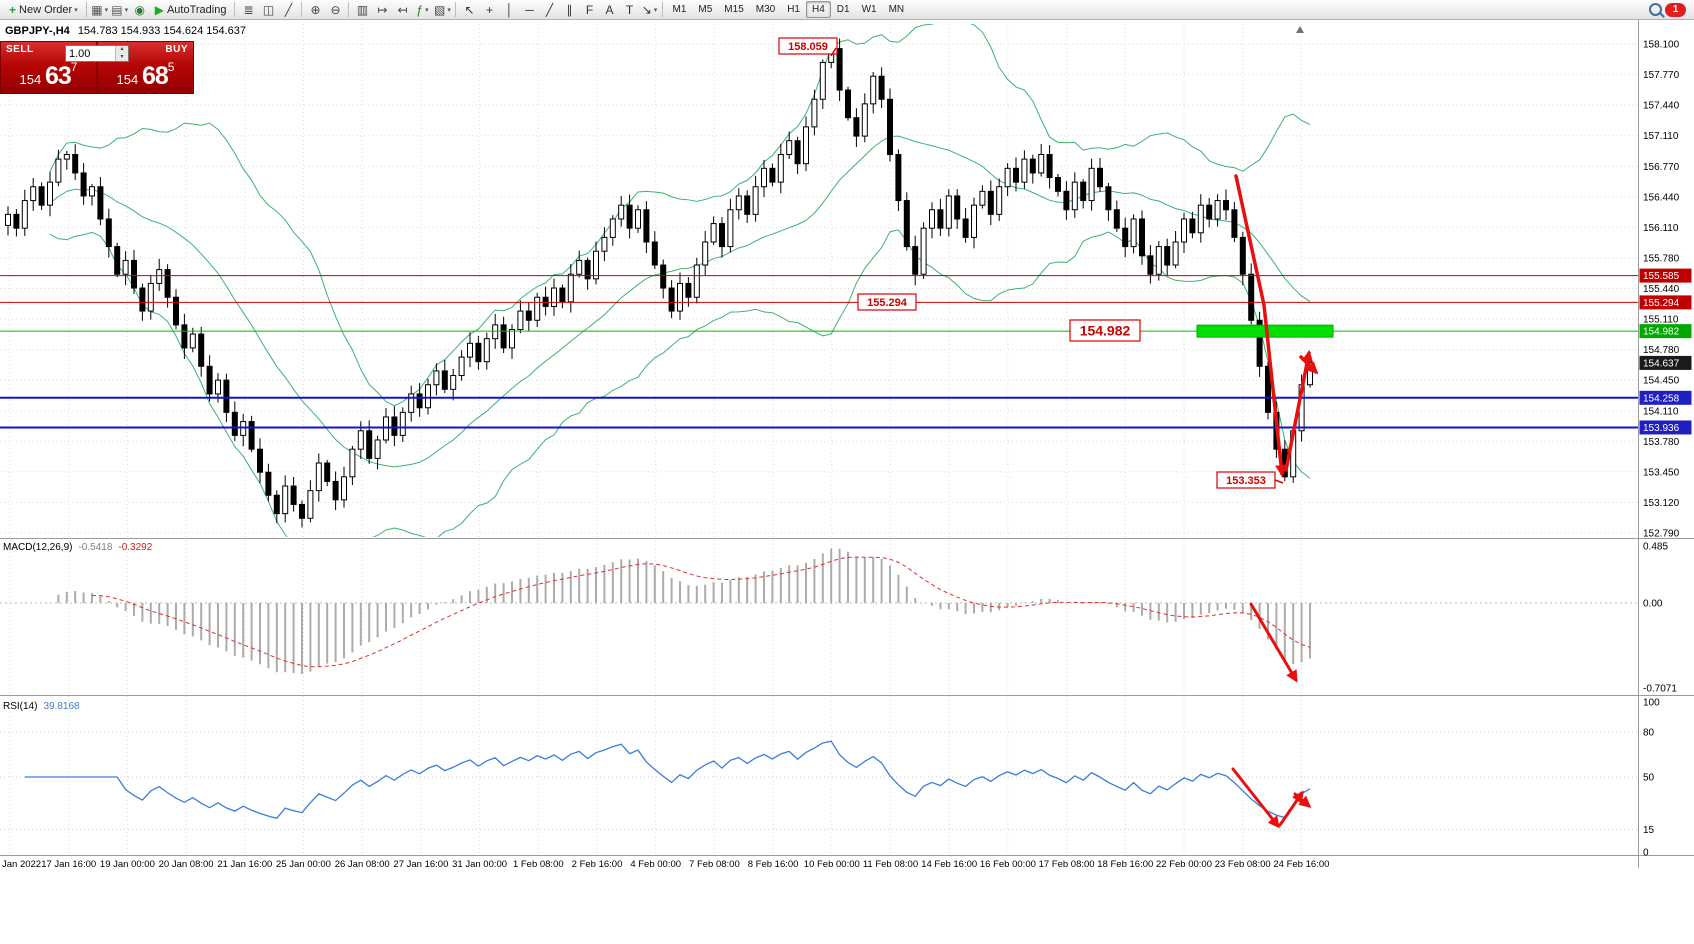 The image size is (1694, 944). I want to click on price-callout-box, so click(808, 46).